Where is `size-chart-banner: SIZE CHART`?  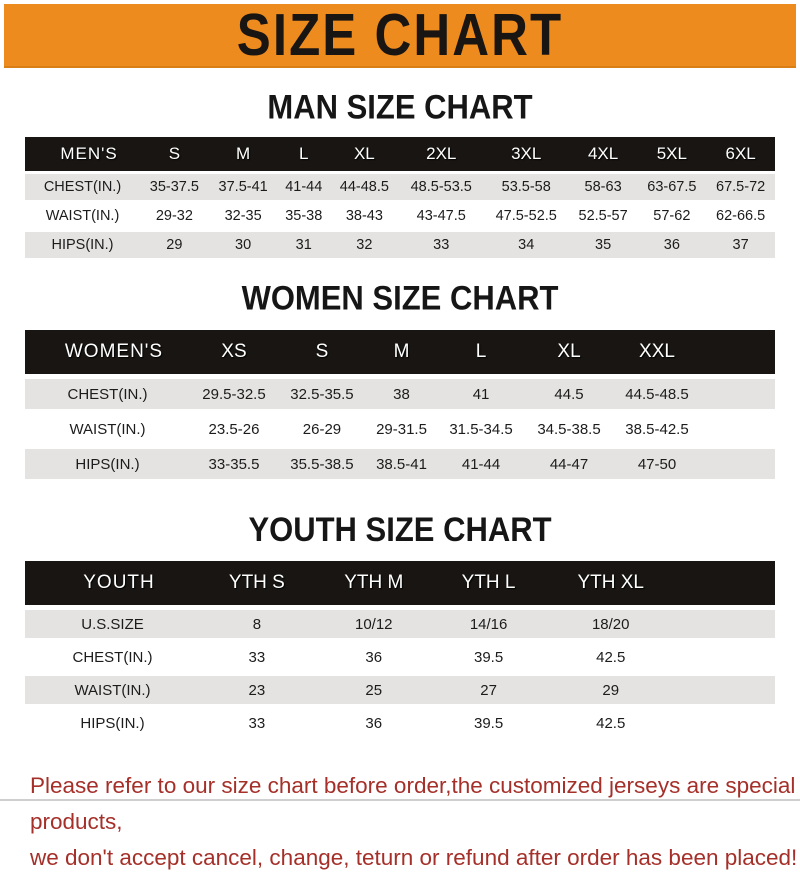
size-chart-banner: SIZE CHART is located at coordinates (400, 35).